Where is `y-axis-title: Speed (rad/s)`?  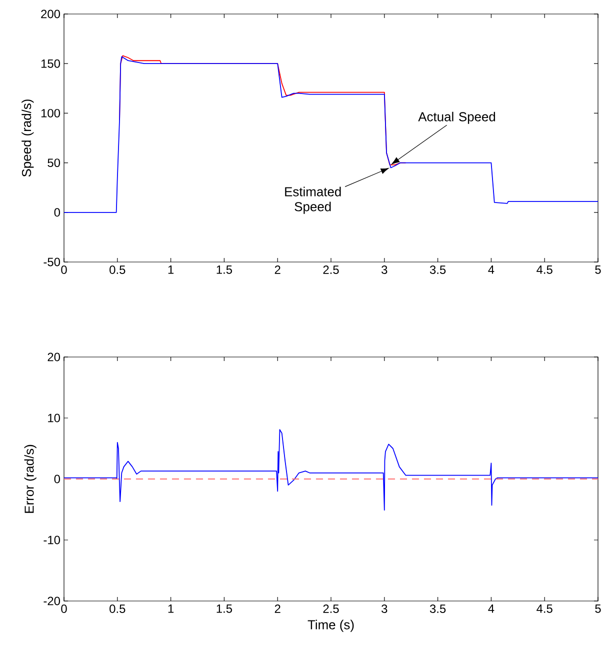
y-axis-title: Speed (rad/s) is located at coordinates (28, 138).